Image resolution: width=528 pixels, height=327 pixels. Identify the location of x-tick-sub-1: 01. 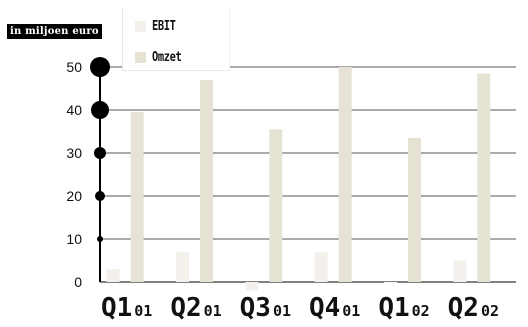
(213, 311).